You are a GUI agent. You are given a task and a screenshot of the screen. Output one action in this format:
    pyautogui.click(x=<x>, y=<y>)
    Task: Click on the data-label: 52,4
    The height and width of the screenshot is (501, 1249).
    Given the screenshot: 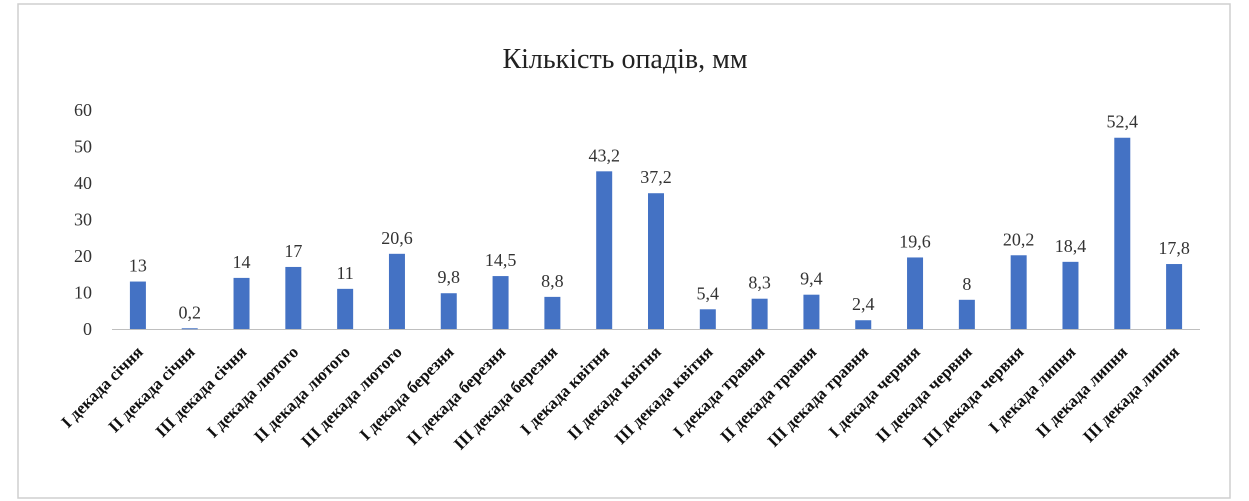 What is the action you would take?
    pyautogui.click(x=1123, y=122)
    